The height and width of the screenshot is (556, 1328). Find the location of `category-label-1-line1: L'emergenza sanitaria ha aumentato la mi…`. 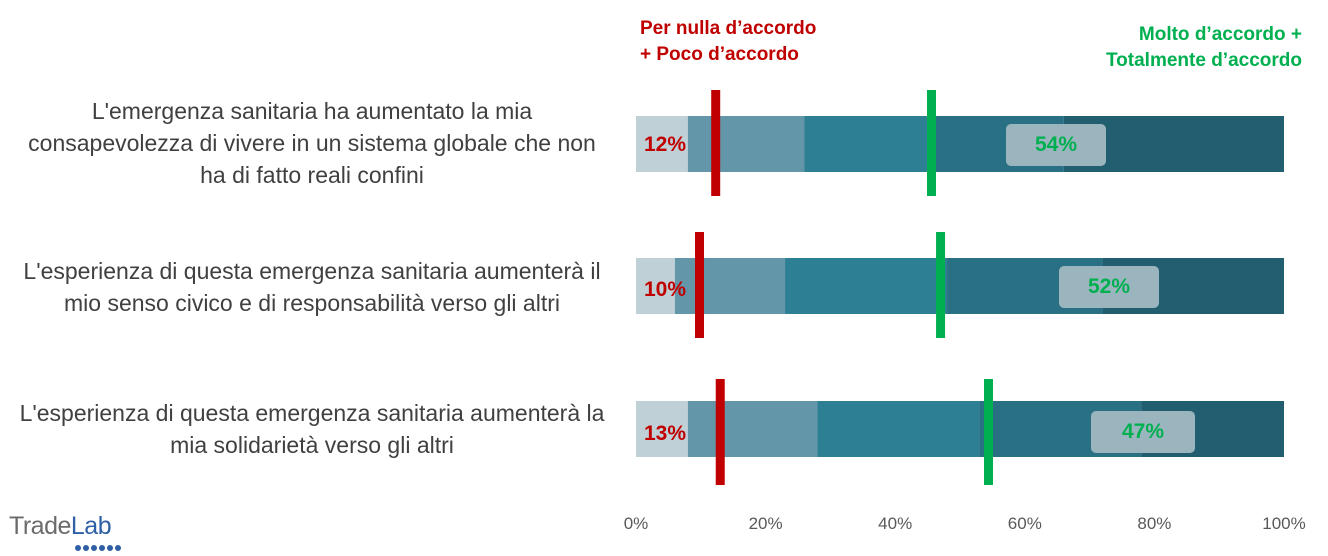

category-label-1-line1: L'emergenza sanitaria ha aumentato la mi… is located at coordinates (312, 111).